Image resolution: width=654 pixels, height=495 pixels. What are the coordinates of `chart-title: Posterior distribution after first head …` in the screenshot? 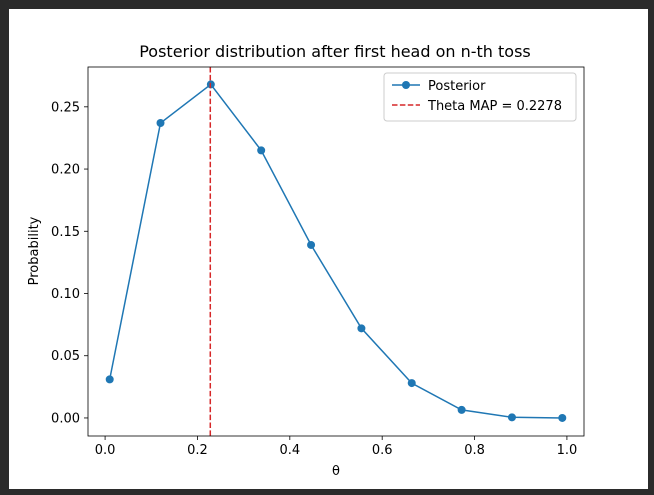 It's located at (335, 51).